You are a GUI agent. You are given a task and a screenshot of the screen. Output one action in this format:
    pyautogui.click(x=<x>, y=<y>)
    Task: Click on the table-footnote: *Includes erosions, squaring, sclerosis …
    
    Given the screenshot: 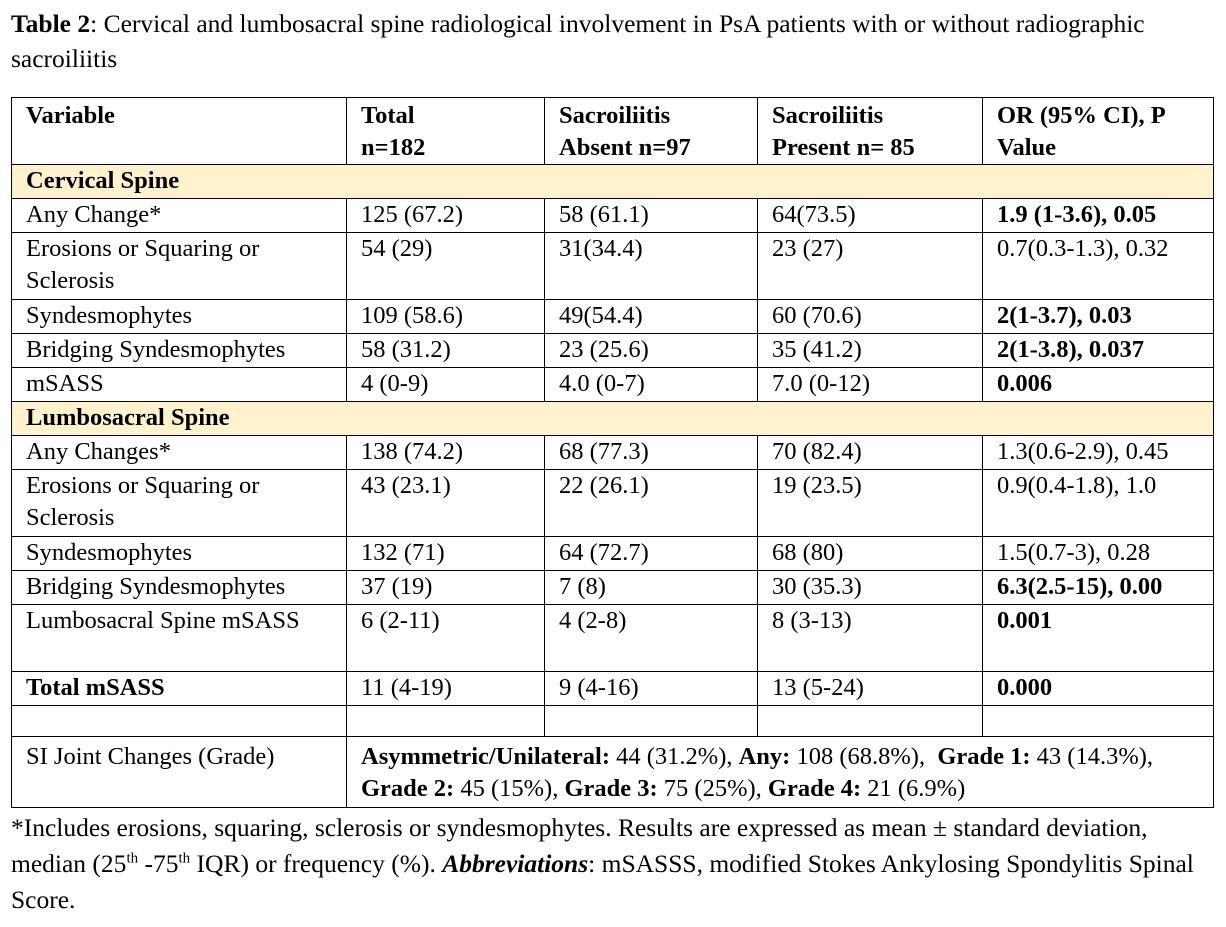 What is the action you would take?
    pyautogui.click(x=602, y=863)
    